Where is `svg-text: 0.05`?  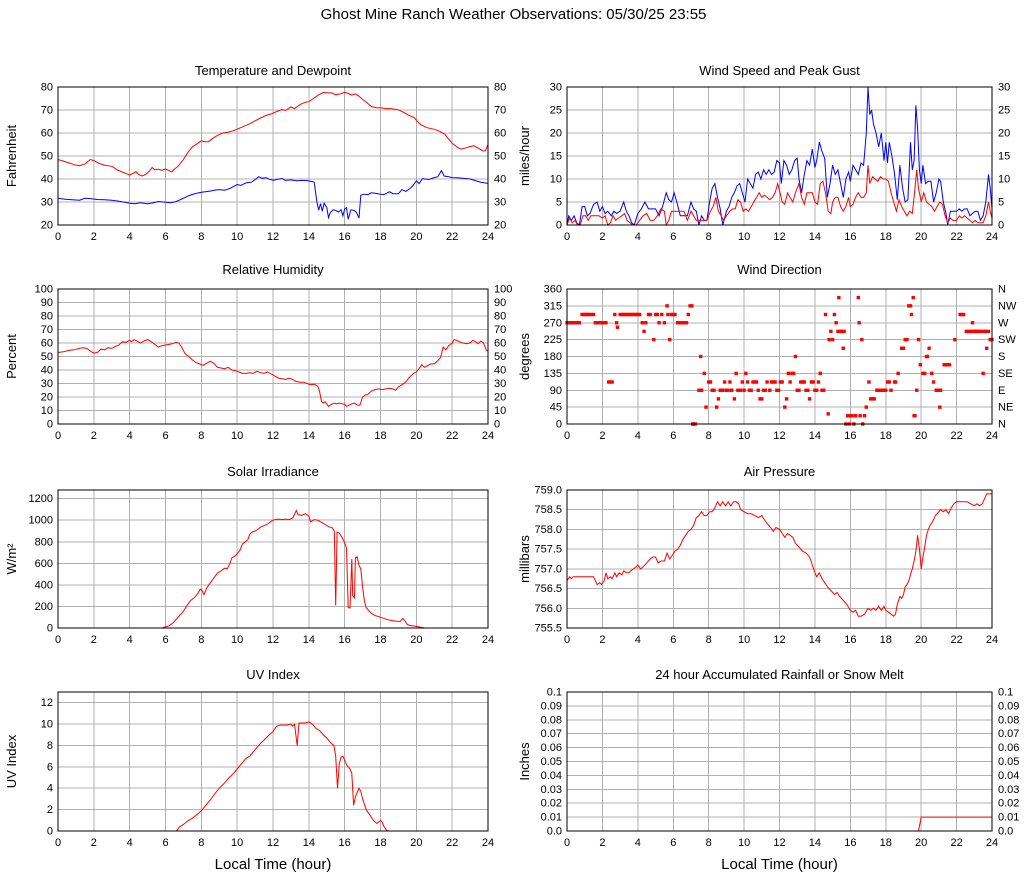 svg-text: 0.05 is located at coordinates (1008, 762).